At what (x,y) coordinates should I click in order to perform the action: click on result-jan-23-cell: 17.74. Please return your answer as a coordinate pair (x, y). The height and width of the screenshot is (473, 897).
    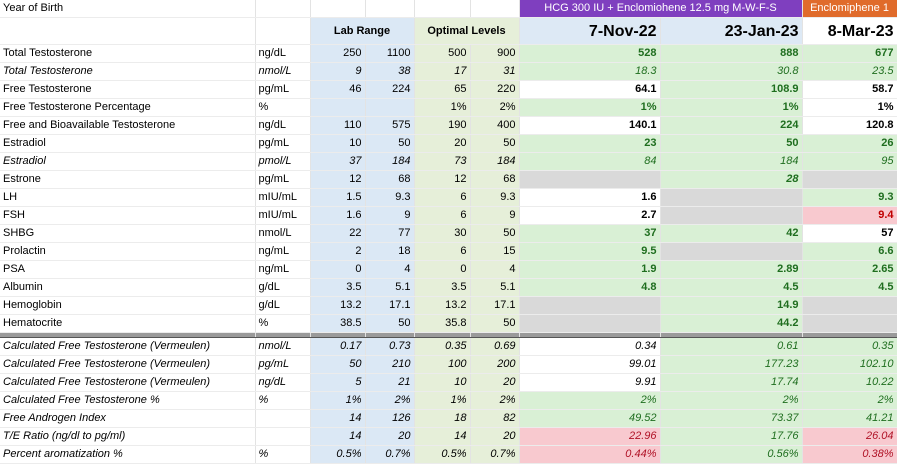
    Looking at the image, I should click on (731, 382).